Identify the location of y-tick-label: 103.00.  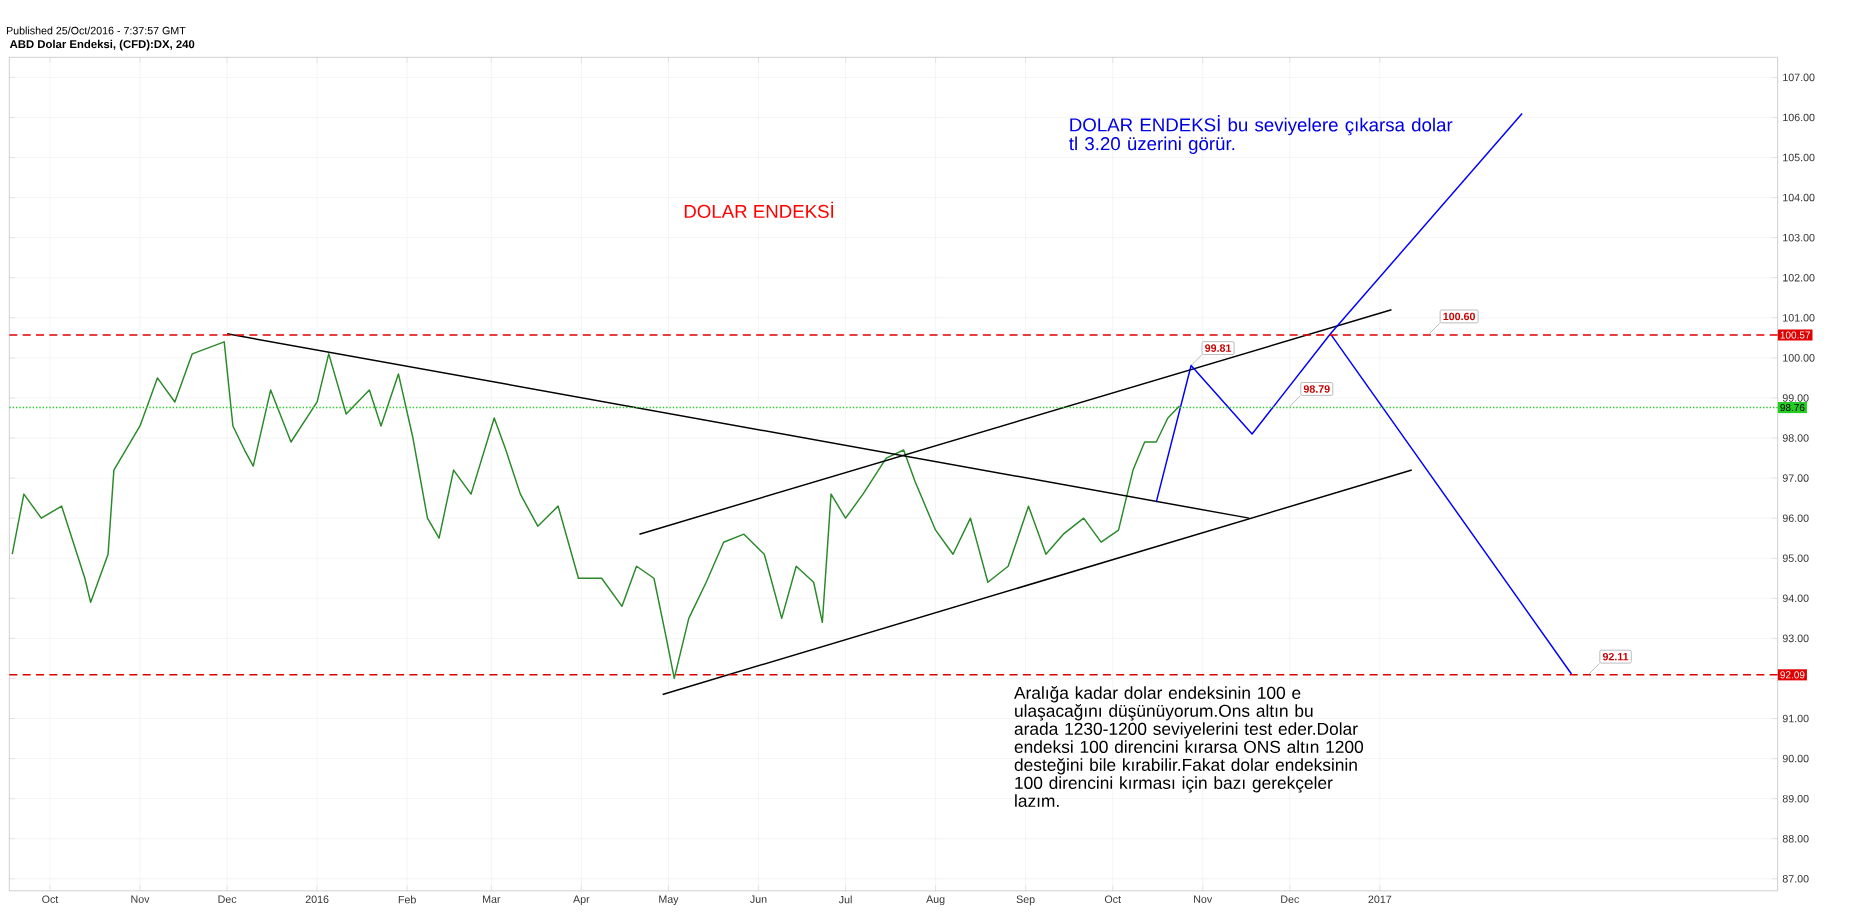
(1799, 237).